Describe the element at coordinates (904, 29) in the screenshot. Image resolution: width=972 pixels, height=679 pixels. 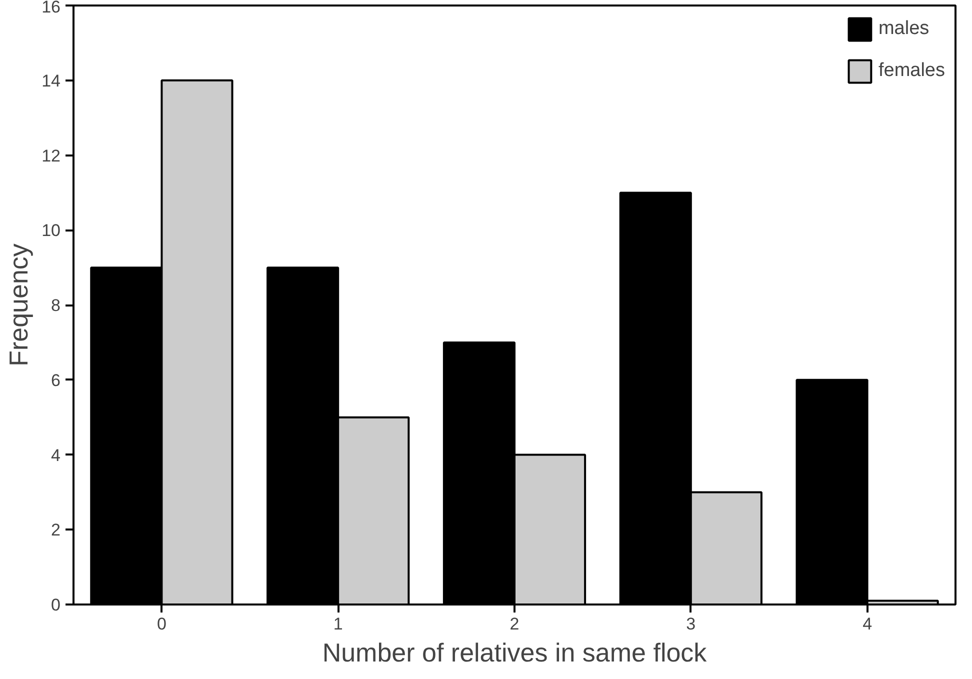
I see `legend-label: males` at that location.